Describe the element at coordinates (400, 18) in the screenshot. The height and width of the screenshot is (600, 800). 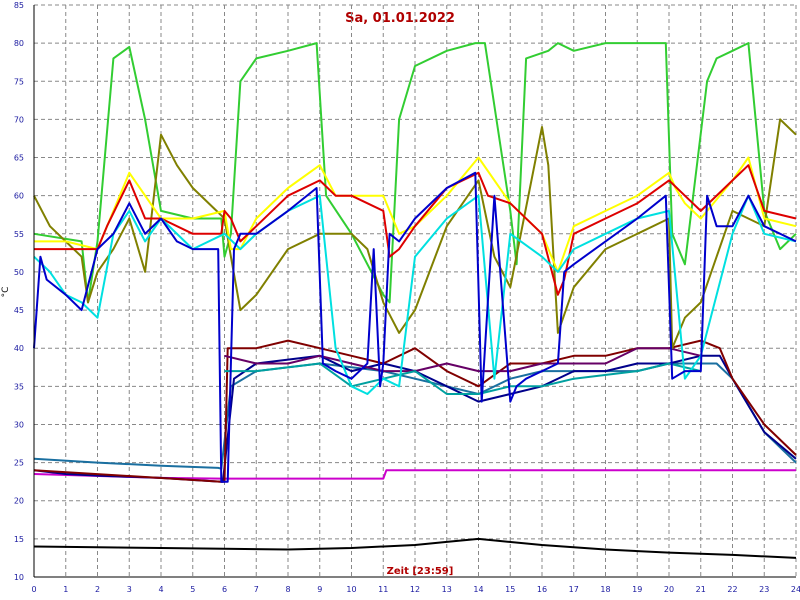
I see `chart-title: Sa, 01.01.2022` at that location.